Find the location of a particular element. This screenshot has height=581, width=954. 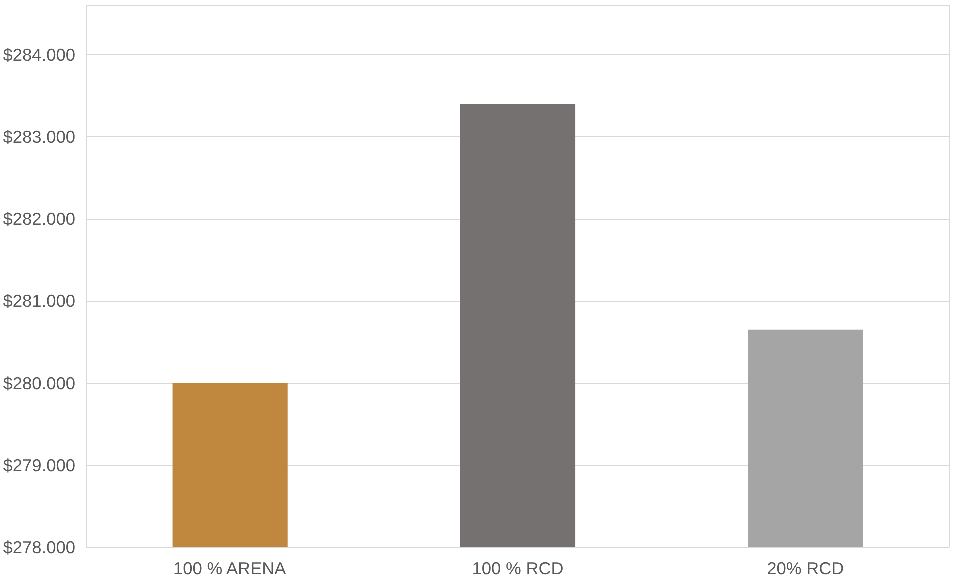

x-tick-label: 100 % ARENA is located at coordinates (230, 568).